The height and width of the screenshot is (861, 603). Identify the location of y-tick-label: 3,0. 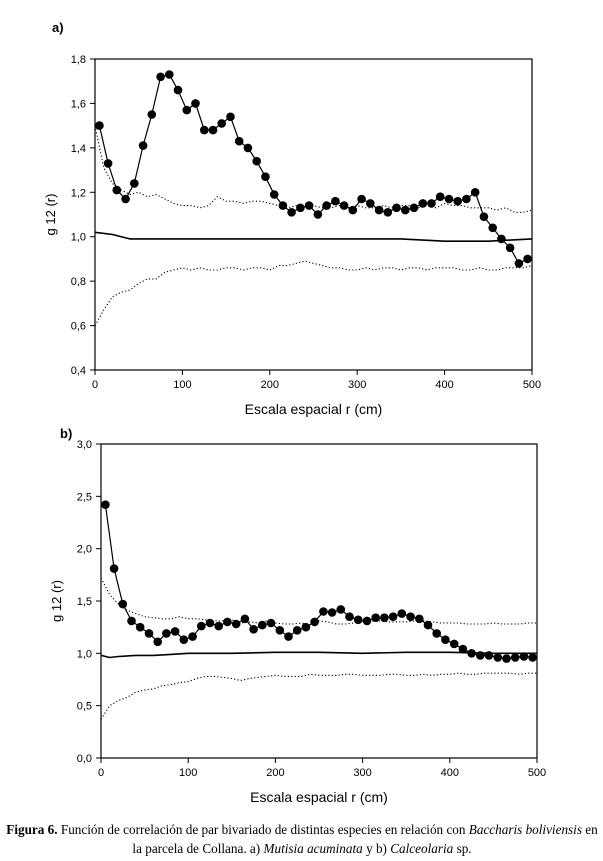
(84, 445).